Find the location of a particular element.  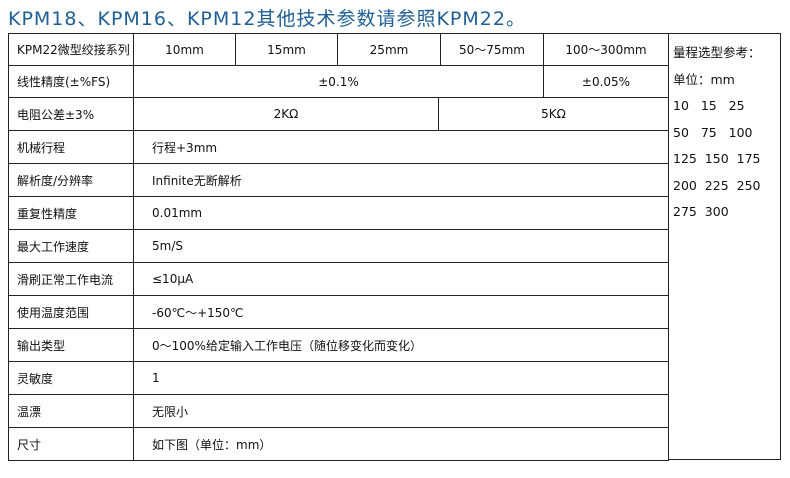

size-25: 25mm is located at coordinates (389, 49).